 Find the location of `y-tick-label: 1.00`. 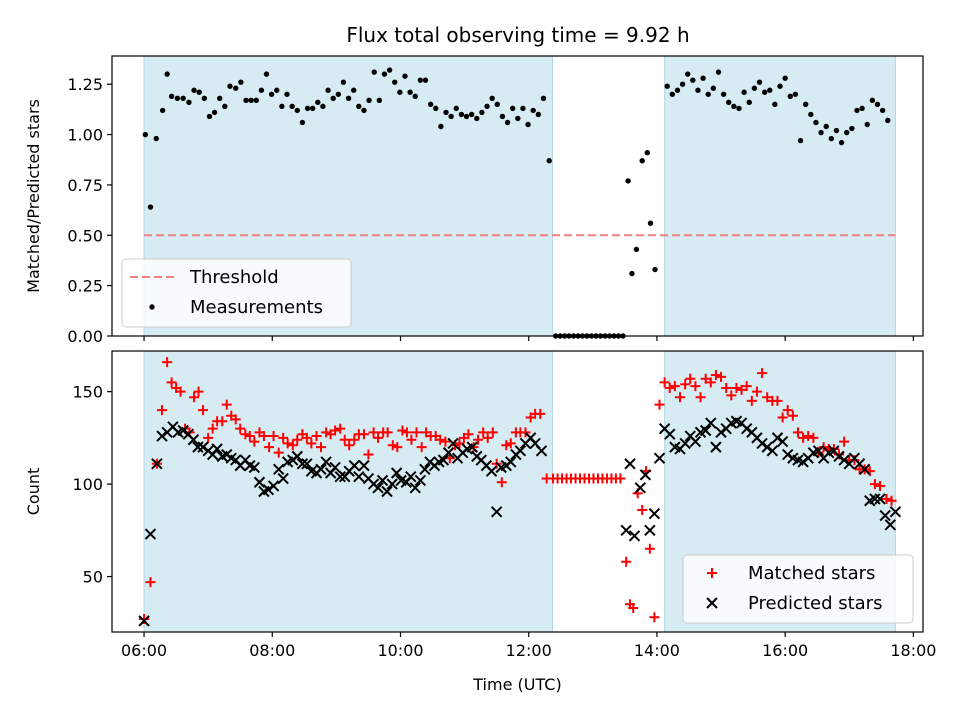

y-tick-label: 1.00 is located at coordinates (85, 135).